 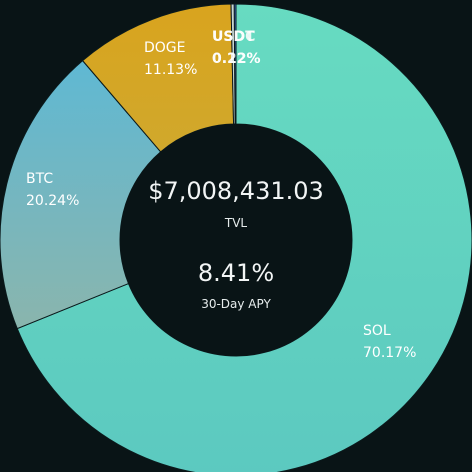 I want to click on label-name-usdc: USDC, so click(x=233, y=37).